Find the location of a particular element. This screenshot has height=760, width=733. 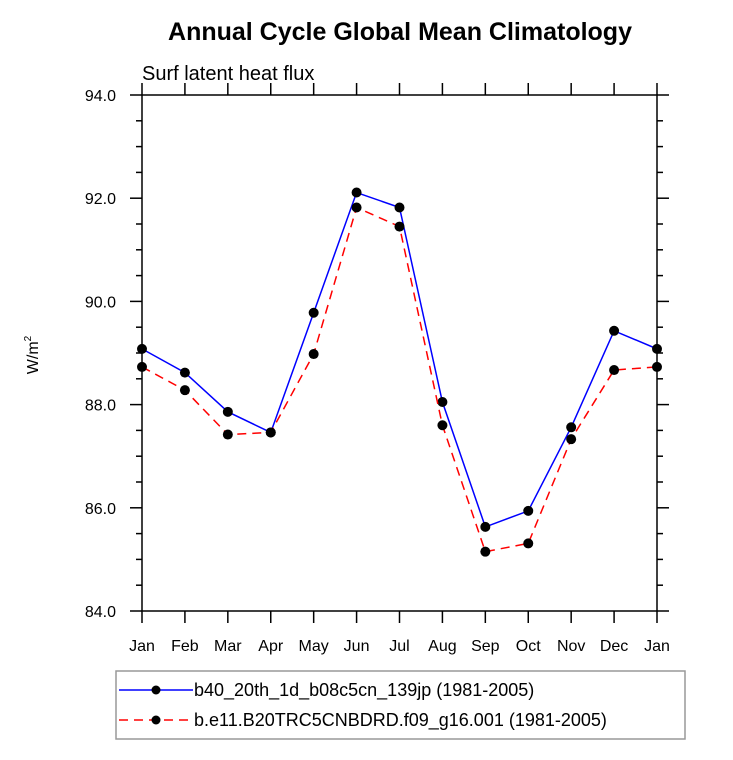

x-tick-label: Feb is located at coordinates (185, 646).